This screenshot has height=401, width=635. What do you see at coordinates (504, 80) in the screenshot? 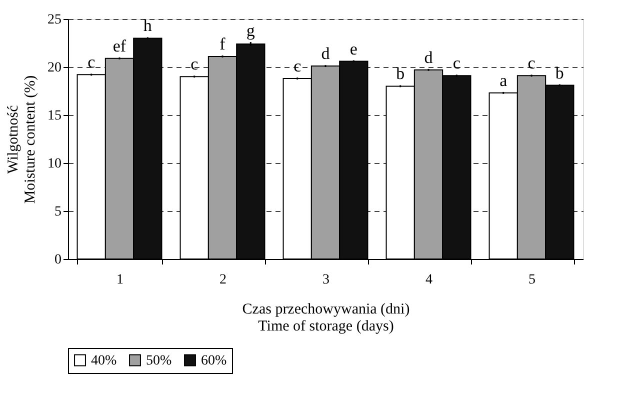
I see `data-label: a` at bounding box center [504, 80].